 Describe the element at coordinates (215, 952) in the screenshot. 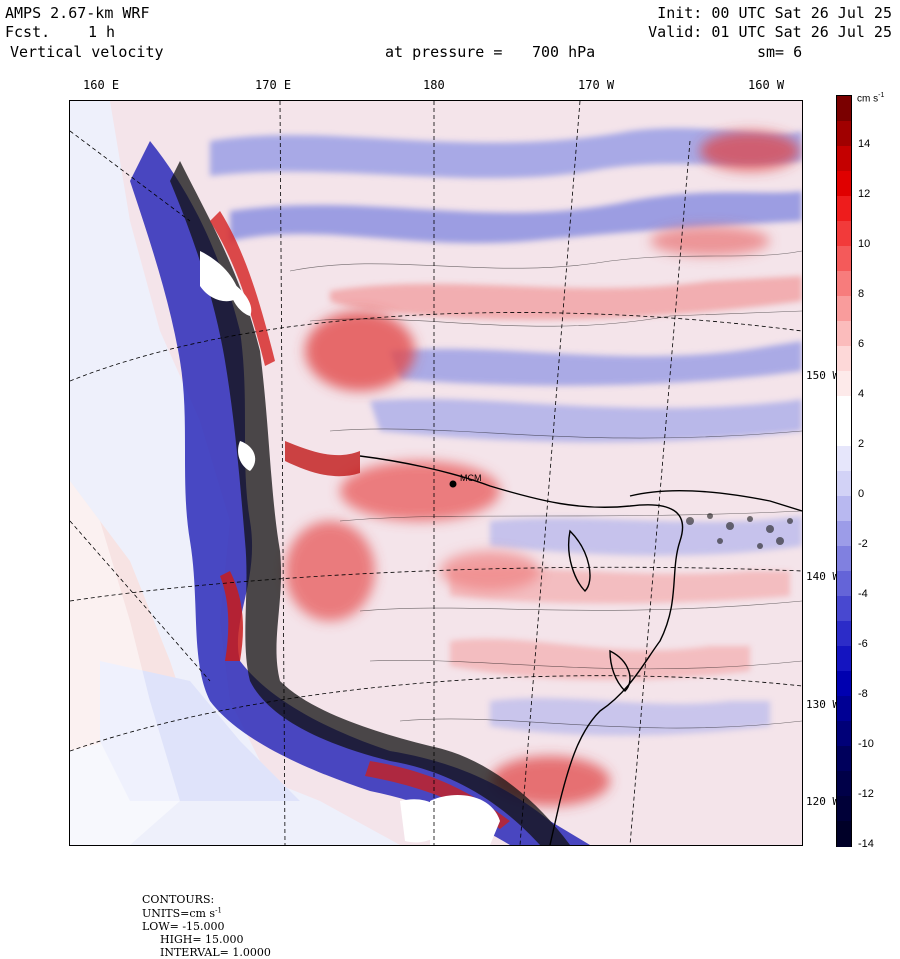

I see `footer-interval: INTERVAL= 1.0000` at that location.